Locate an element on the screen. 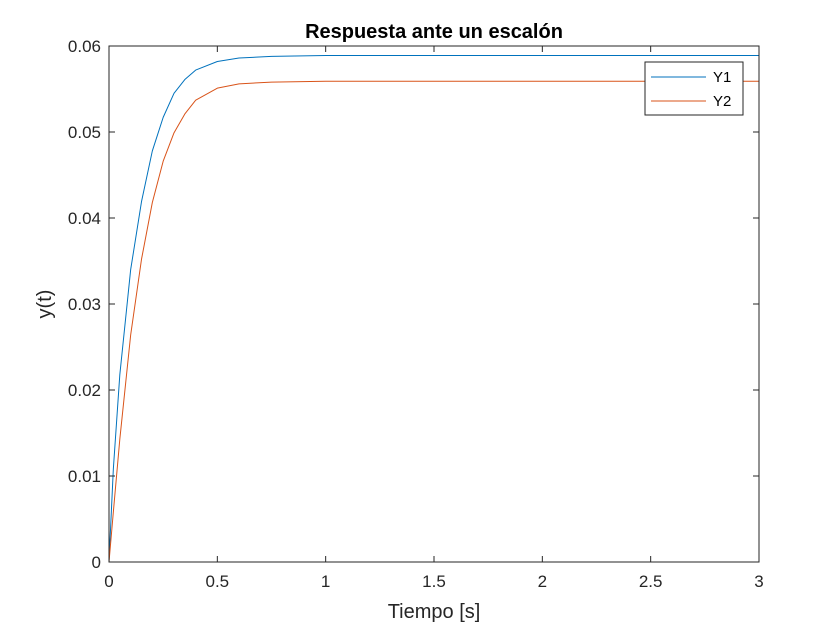 The width and height of the screenshot is (840, 630). y-tick-label: 0 is located at coordinates (96, 562).